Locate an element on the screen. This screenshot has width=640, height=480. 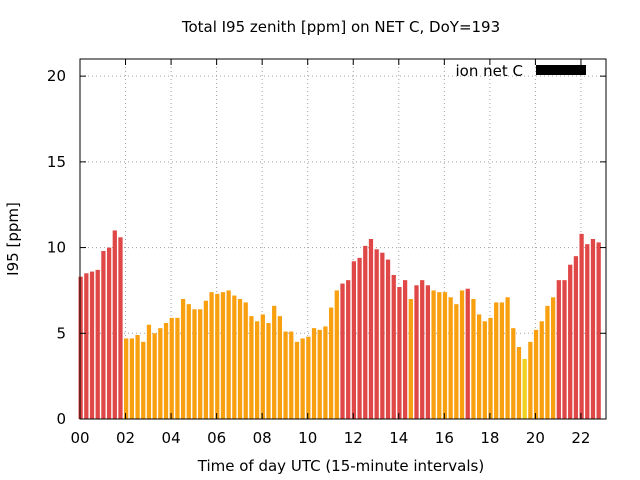
x-tick-label: 04 is located at coordinates (171, 438).